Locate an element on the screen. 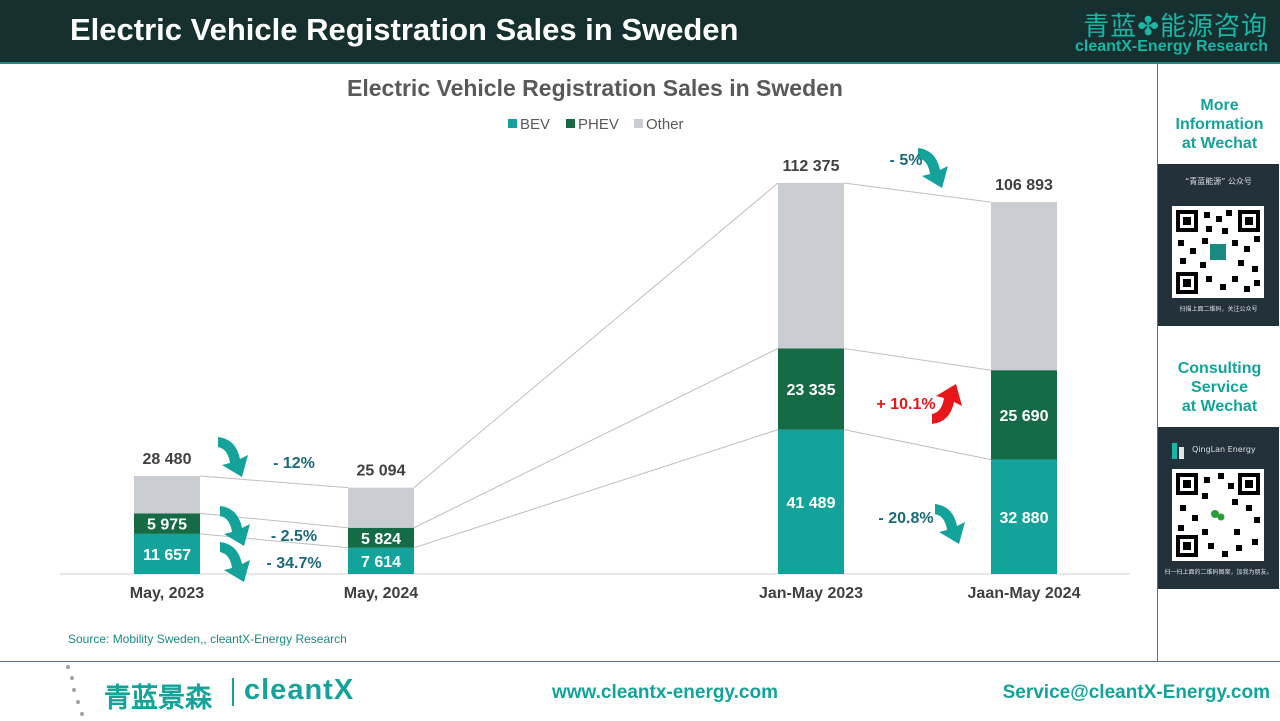 The width and height of the screenshot is (1280, 721). change-label: - 34.7% is located at coordinates (293, 563).